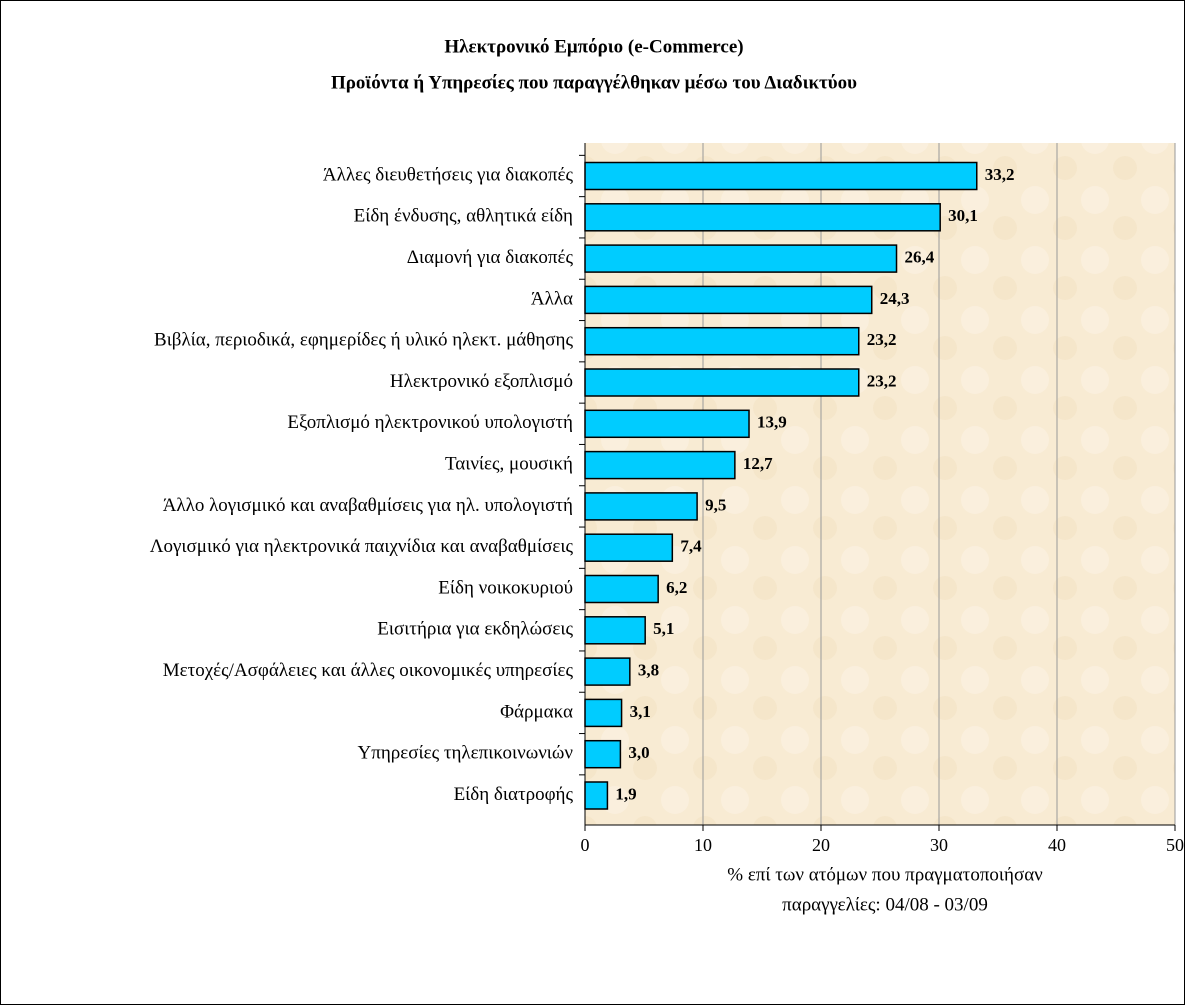 The image size is (1185, 1005). I want to click on value-label: 13,9, so click(772, 422).